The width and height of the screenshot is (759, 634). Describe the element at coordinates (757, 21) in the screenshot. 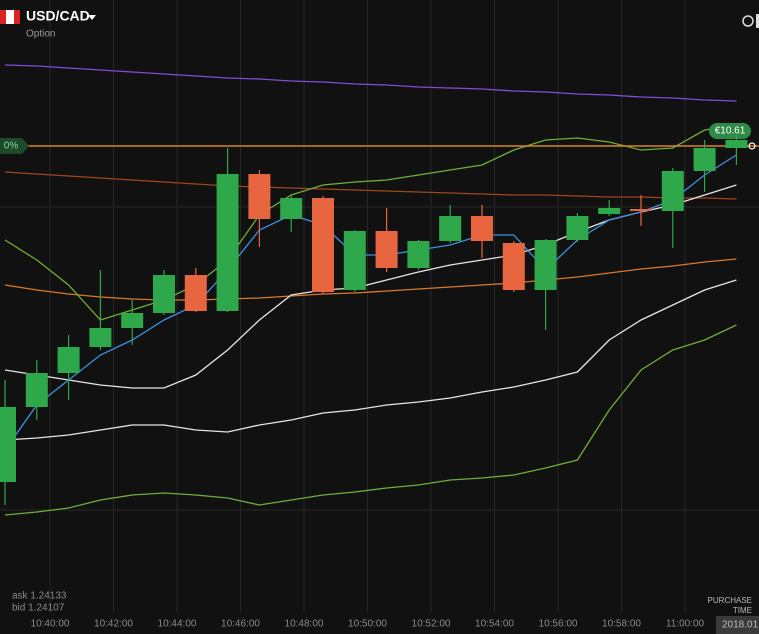

I see `panel-edge` at that location.